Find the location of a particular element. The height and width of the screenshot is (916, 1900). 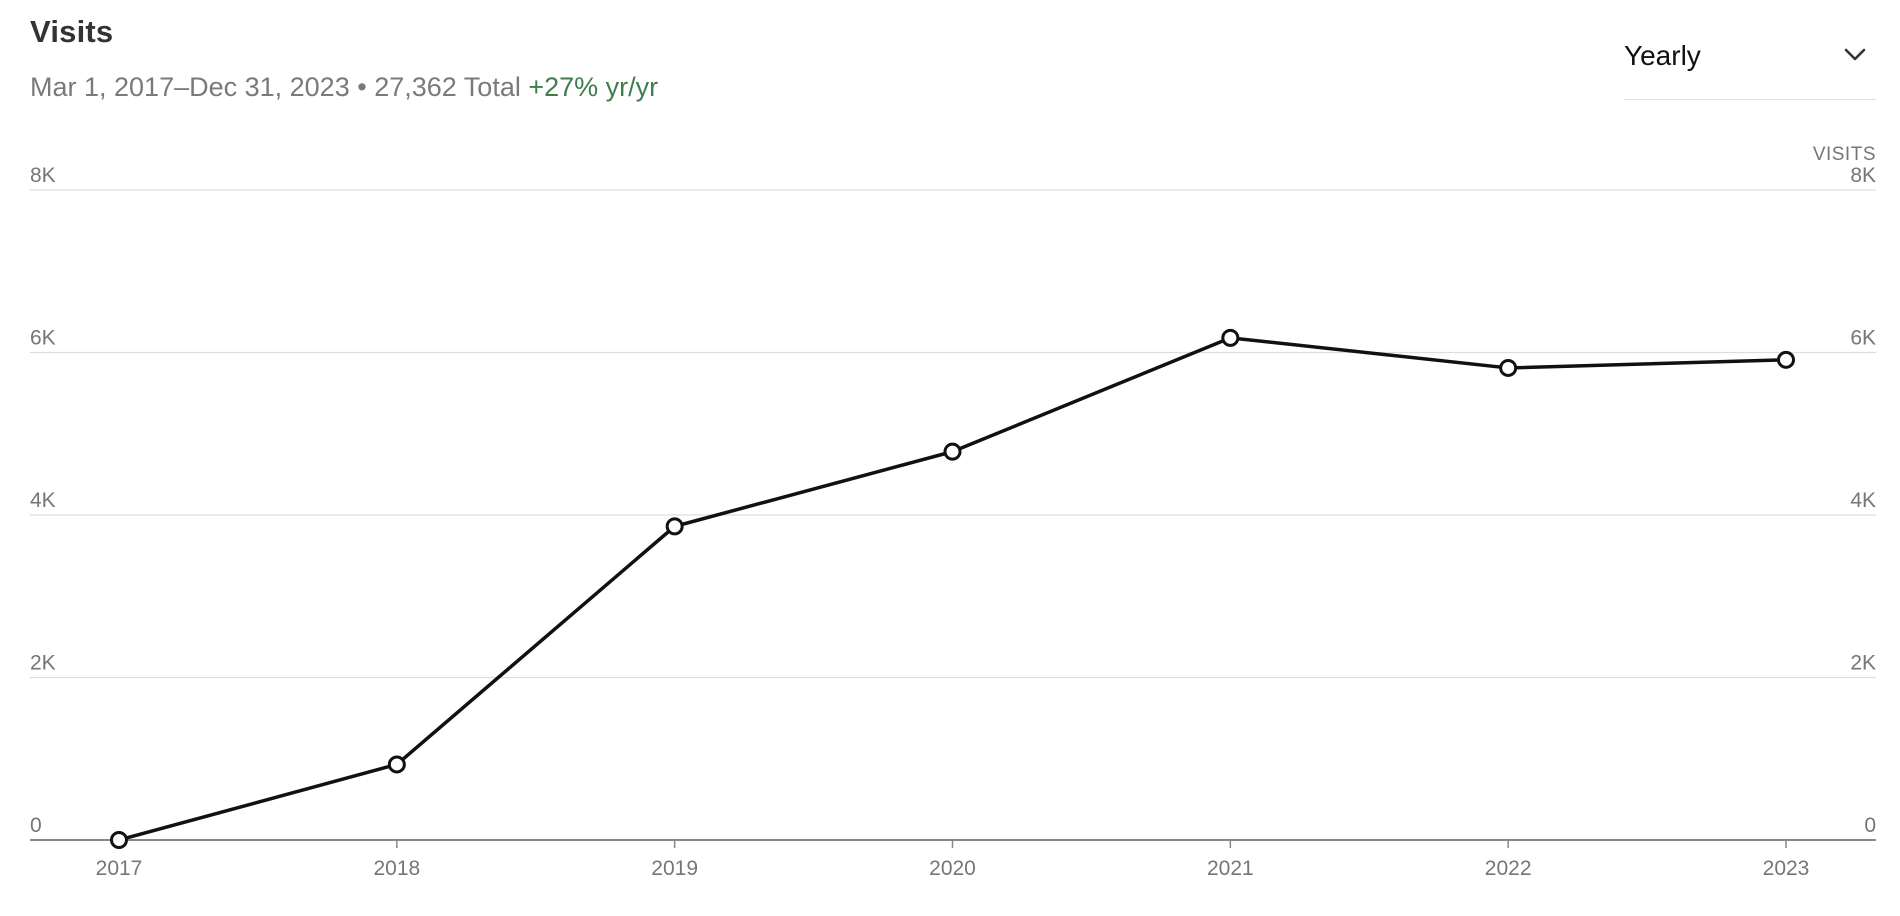

x-tick-label: 2023 is located at coordinates (1786, 868).